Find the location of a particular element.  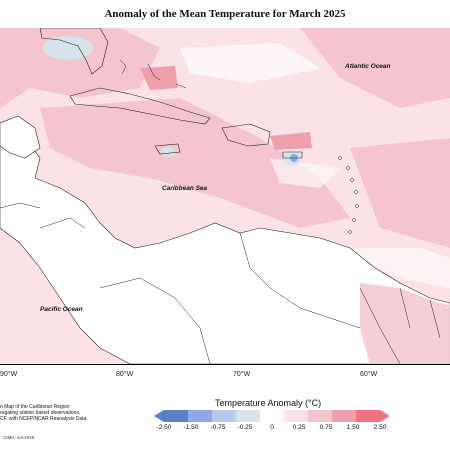

warm-patch-atlantic-north is located at coordinates (375, 68).